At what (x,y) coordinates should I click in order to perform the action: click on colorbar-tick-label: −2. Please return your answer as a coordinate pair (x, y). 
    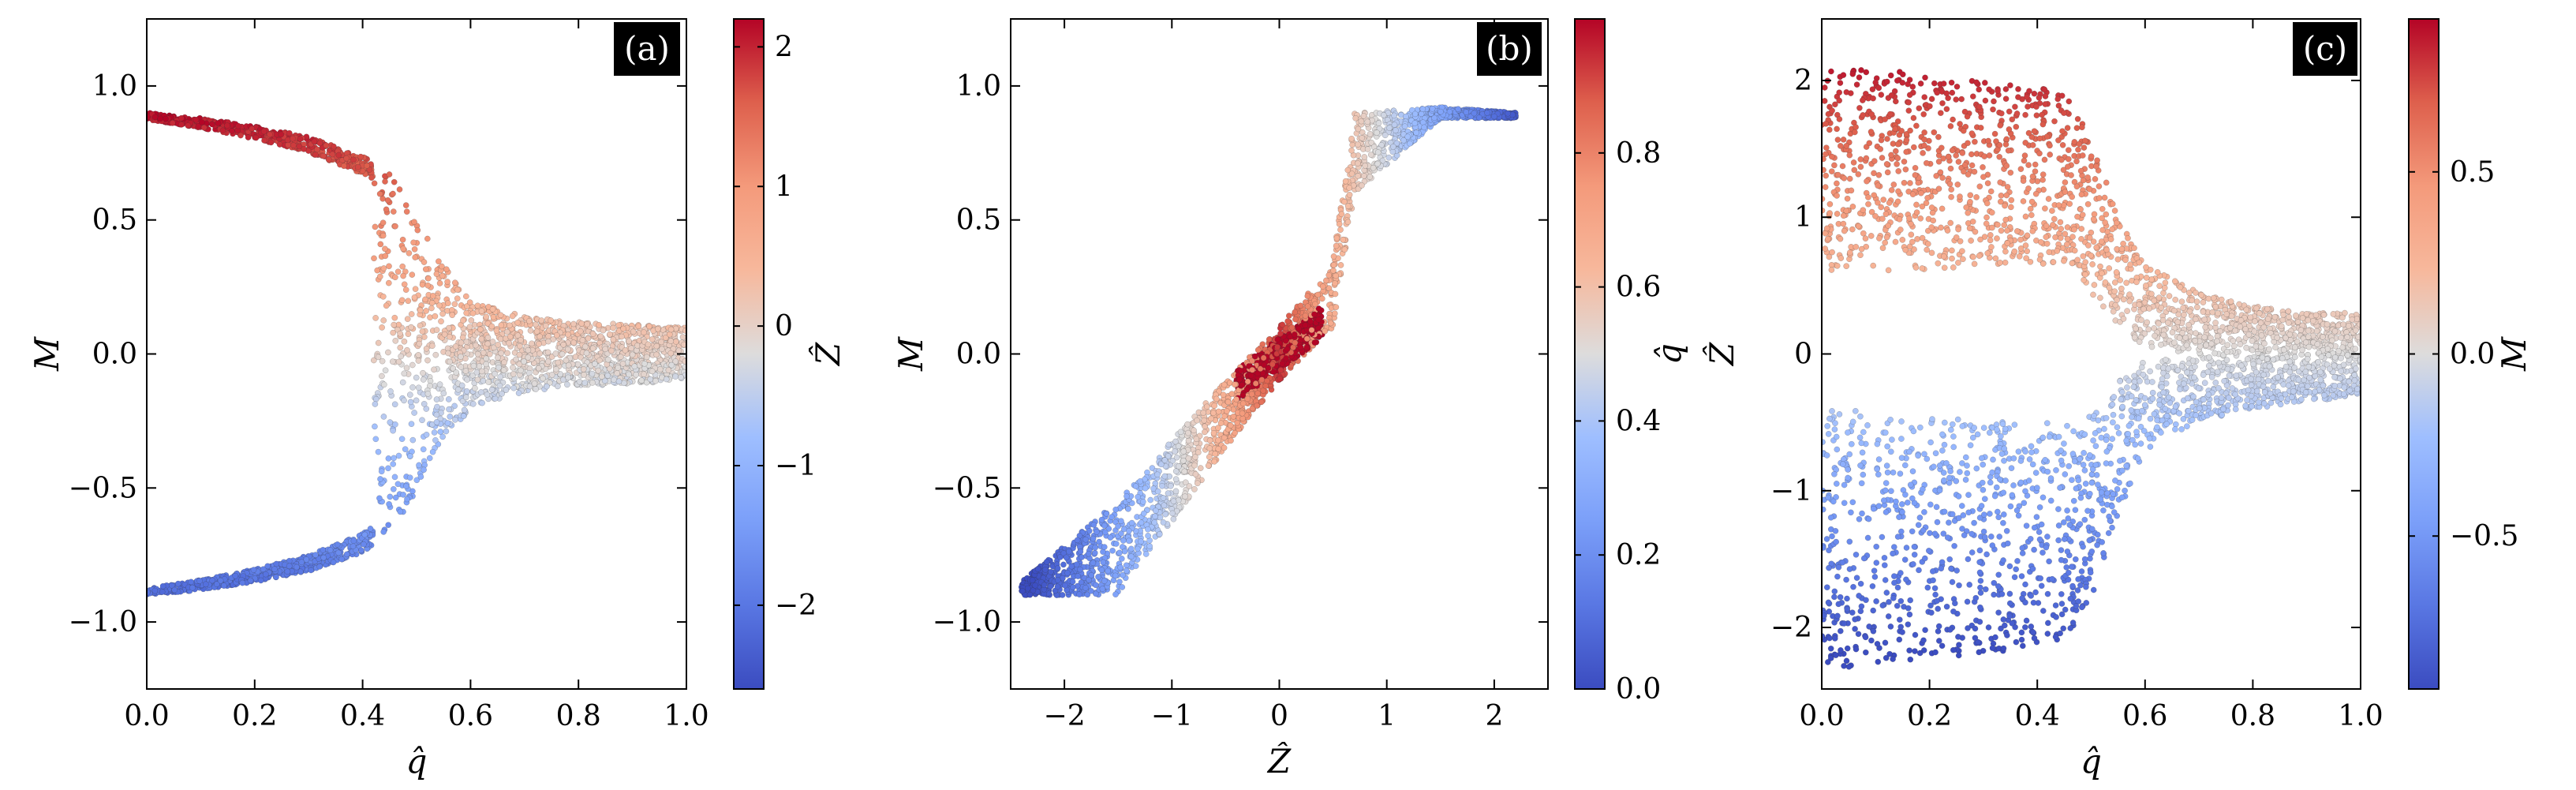
    Looking at the image, I should click on (796, 606).